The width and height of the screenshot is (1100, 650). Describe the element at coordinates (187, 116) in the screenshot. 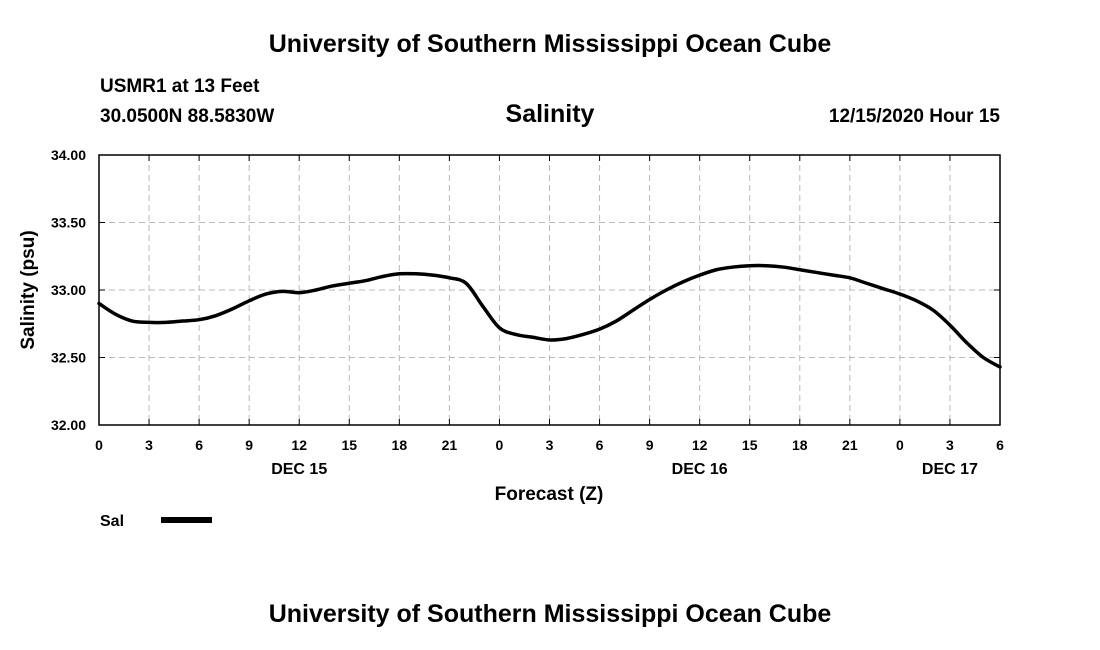

I see `station-coordinates: 30.0500N 88.5830W` at that location.